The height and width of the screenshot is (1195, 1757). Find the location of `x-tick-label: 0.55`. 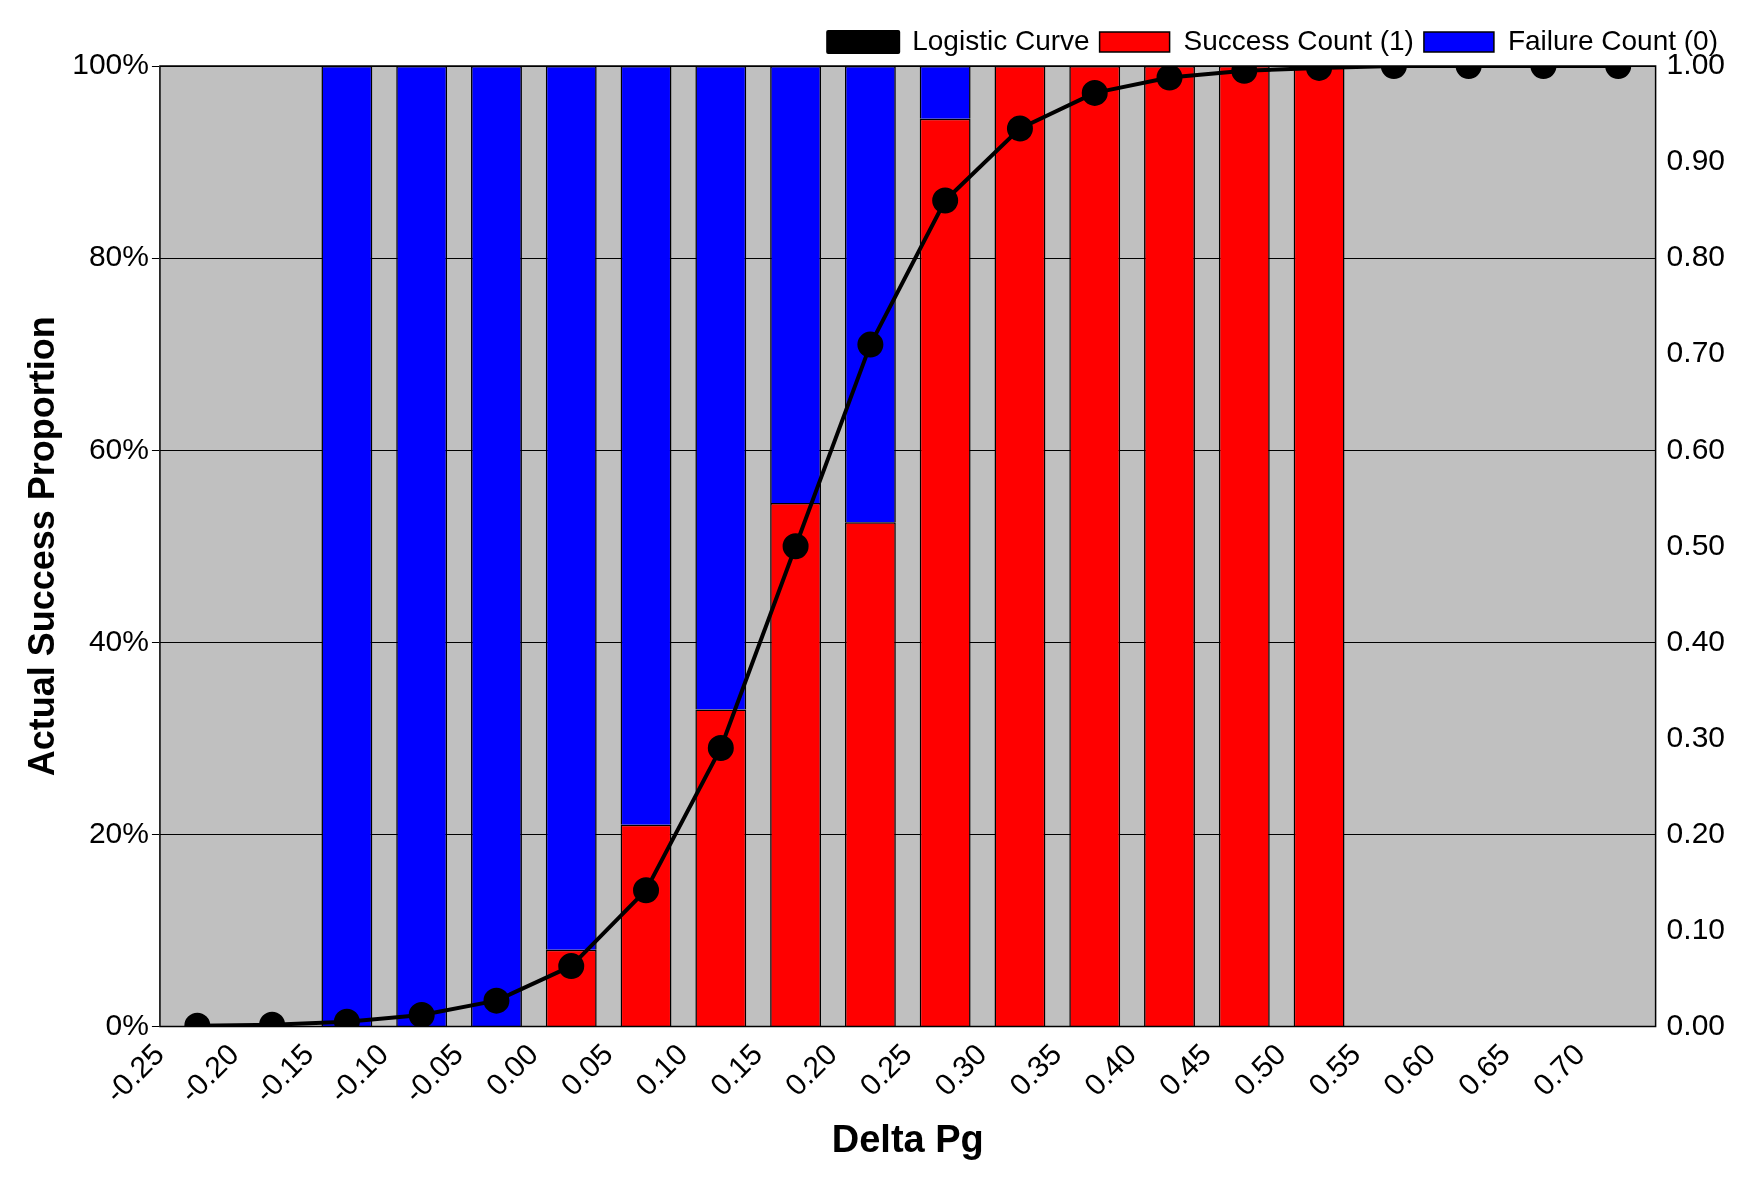

x-tick-label: 0.55 is located at coordinates (1334, 1069).